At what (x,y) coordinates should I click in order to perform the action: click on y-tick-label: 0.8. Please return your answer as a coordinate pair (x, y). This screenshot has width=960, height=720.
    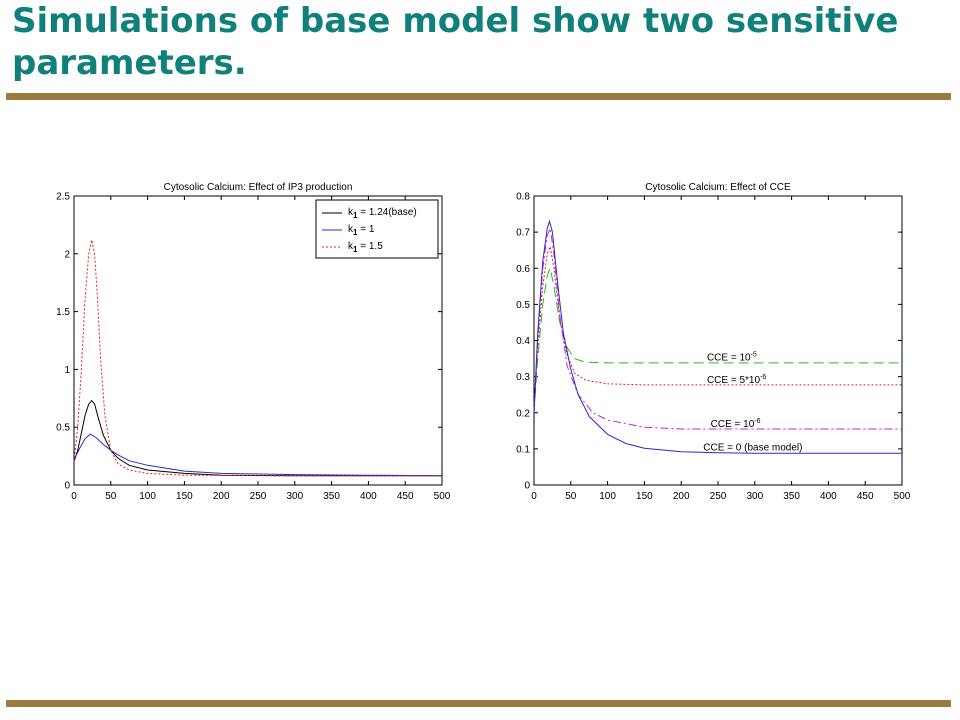
    Looking at the image, I should click on (523, 197).